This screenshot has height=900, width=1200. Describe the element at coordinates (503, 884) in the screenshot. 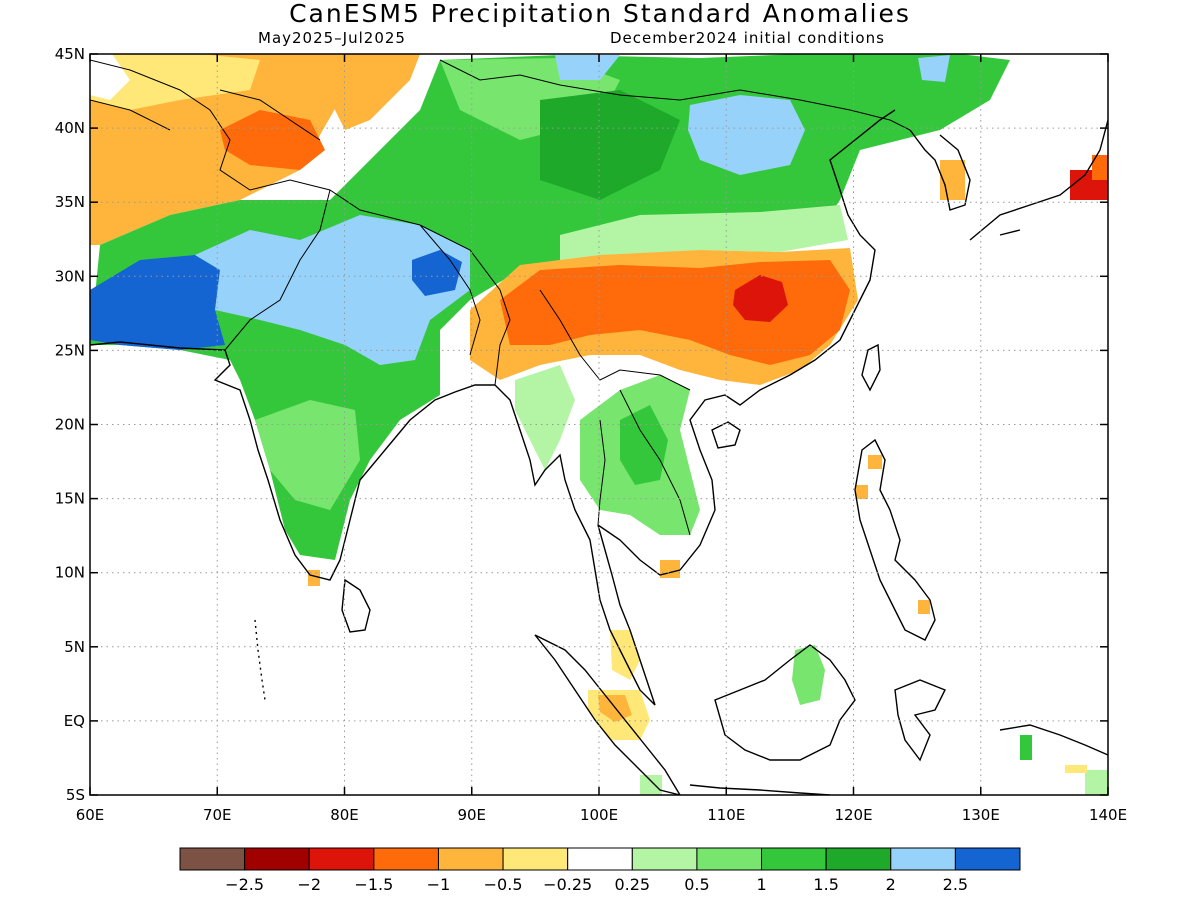

I see `colorbar-label: −0.5` at that location.